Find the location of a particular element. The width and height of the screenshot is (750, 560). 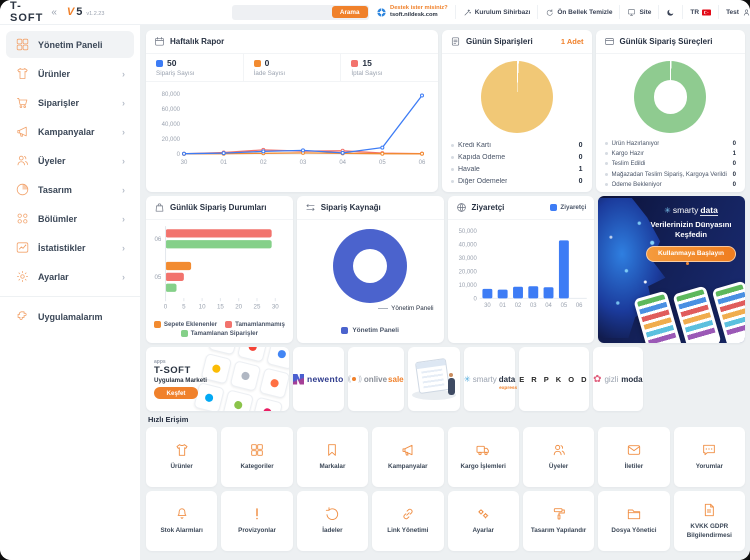

sidebar-divider is located at coordinates (70, 296).